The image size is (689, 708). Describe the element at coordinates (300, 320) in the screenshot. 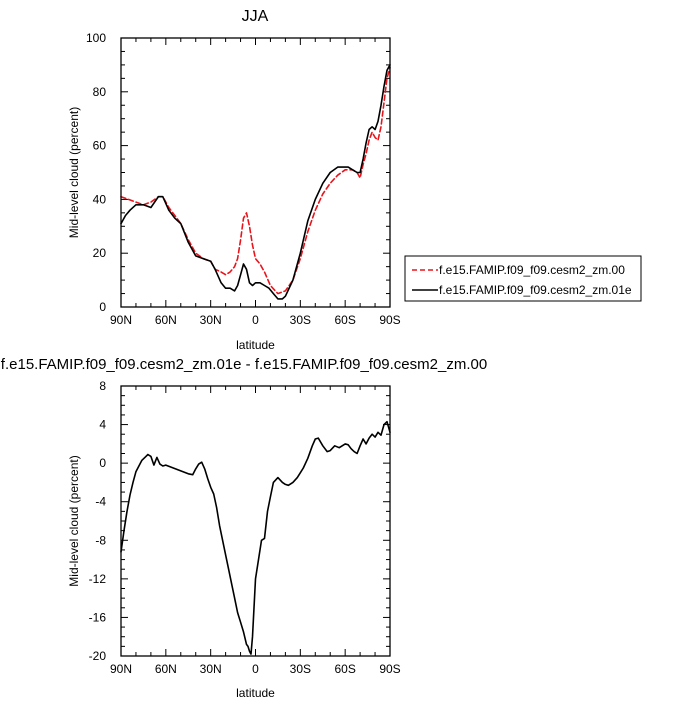

I see `top-x-tick-label: 30S` at that location.